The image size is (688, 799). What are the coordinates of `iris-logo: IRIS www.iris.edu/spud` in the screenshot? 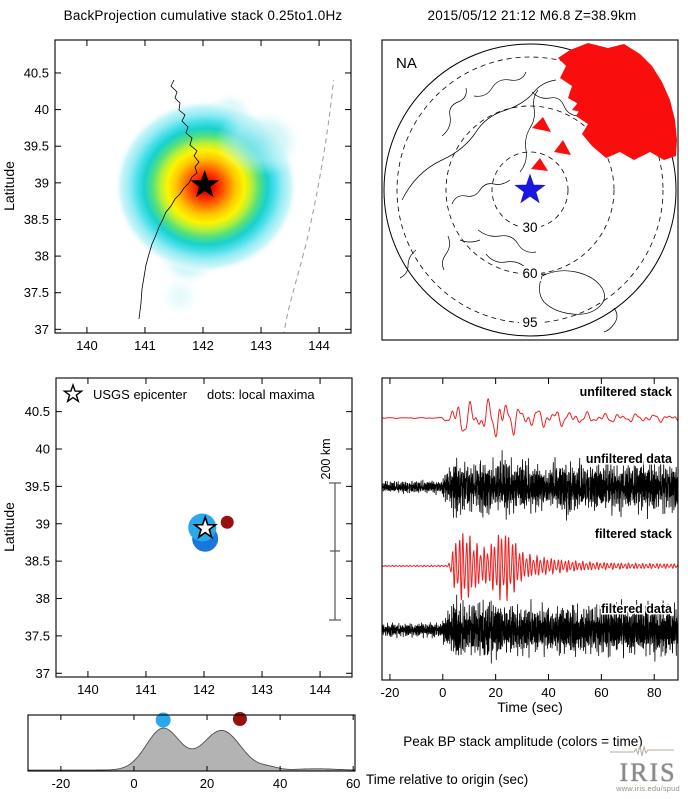 It's located at (648, 768).